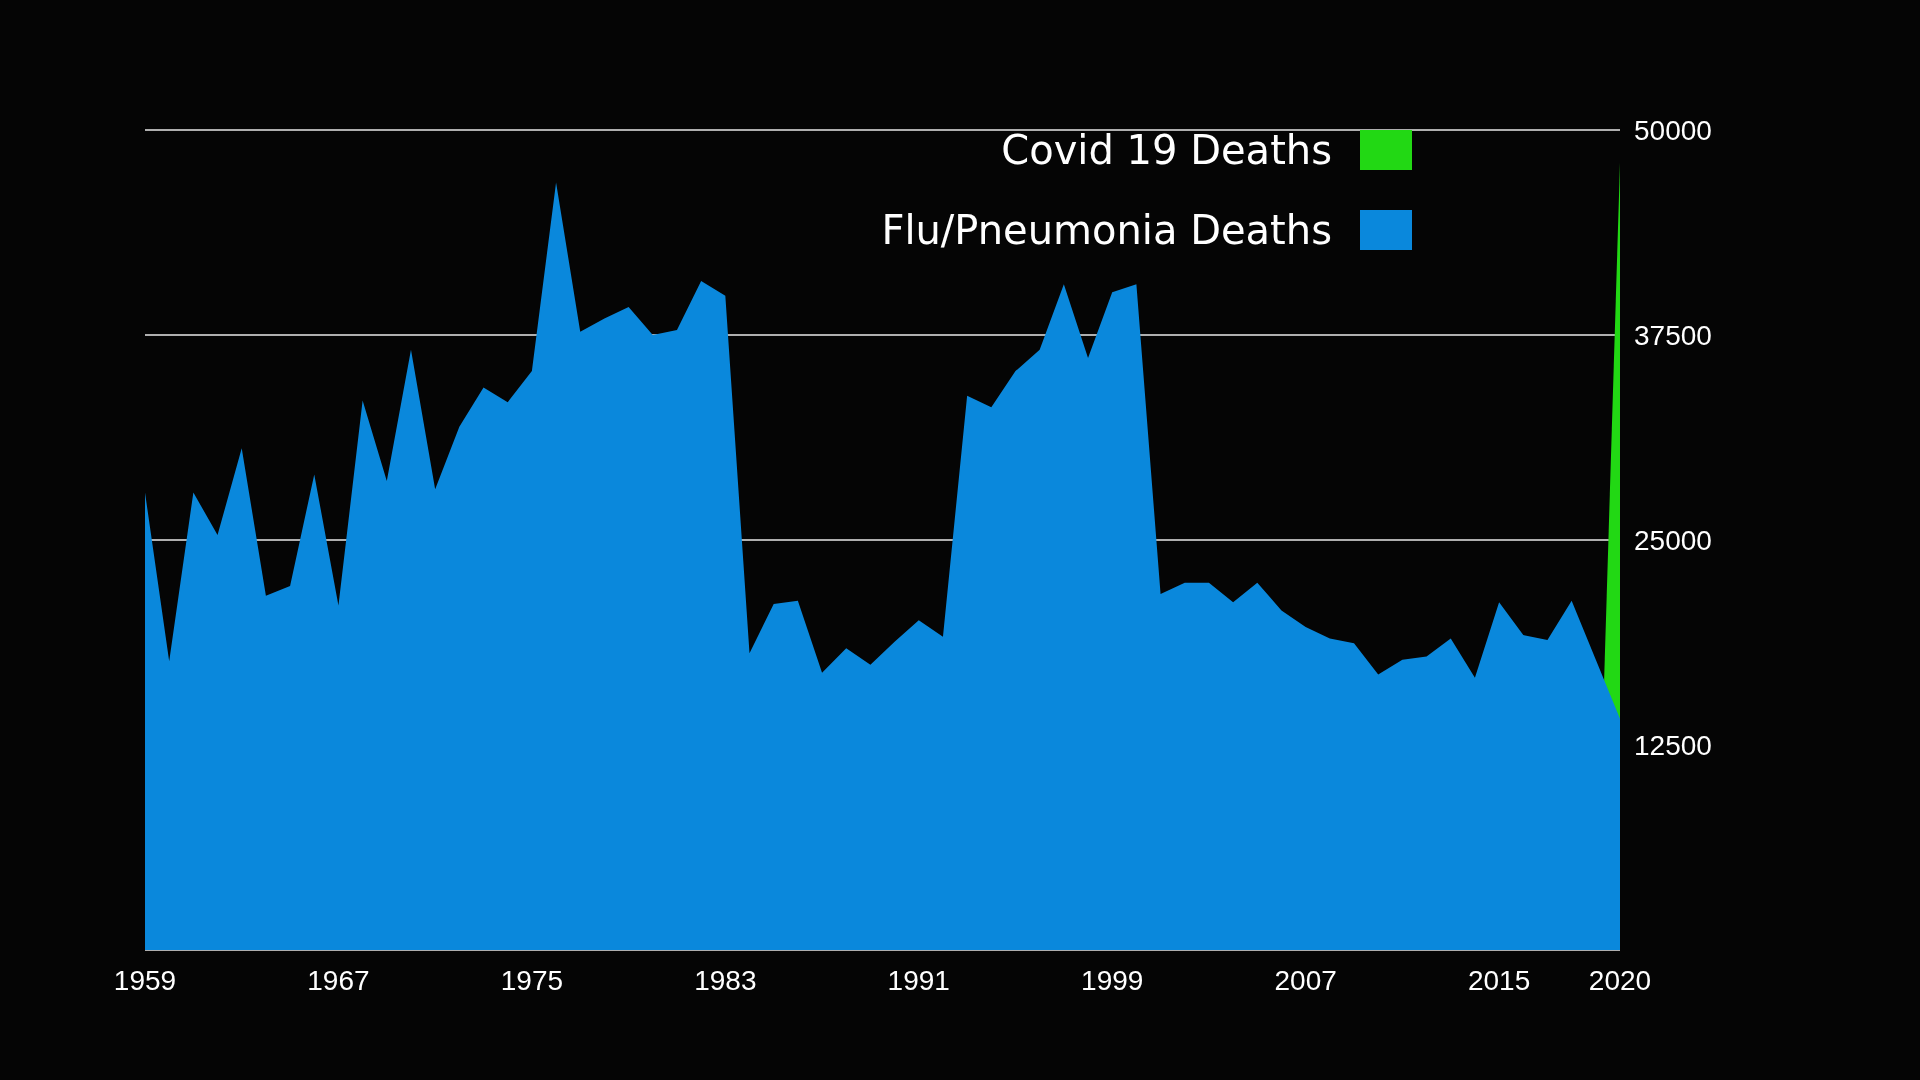  Describe the element at coordinates (338, 980) in the screenshot. I see `x-tick-label: 1967` at that location.